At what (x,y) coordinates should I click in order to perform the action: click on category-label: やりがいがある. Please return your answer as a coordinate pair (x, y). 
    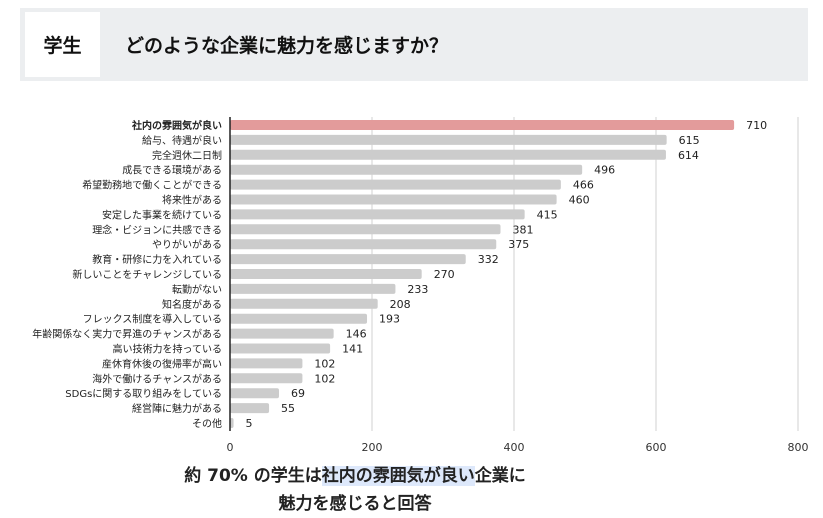
    Looking at the image, I should click on (187, 244).